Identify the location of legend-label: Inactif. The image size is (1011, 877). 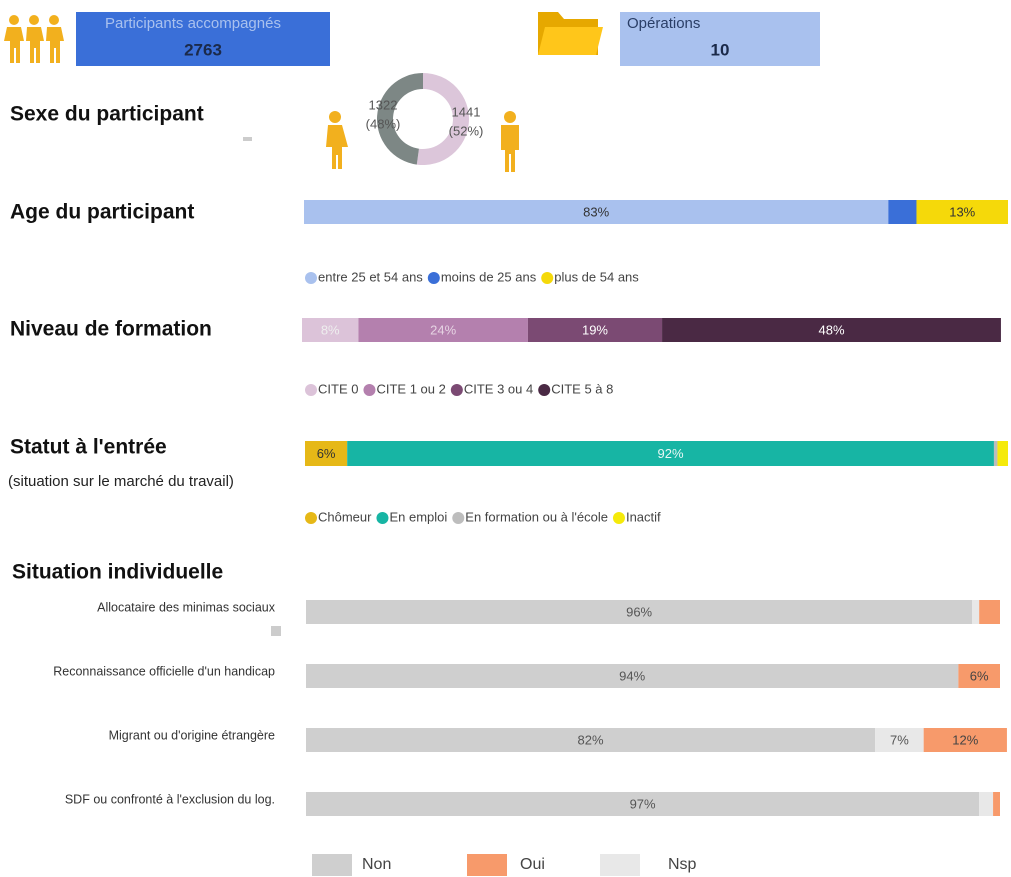
(643, 516).